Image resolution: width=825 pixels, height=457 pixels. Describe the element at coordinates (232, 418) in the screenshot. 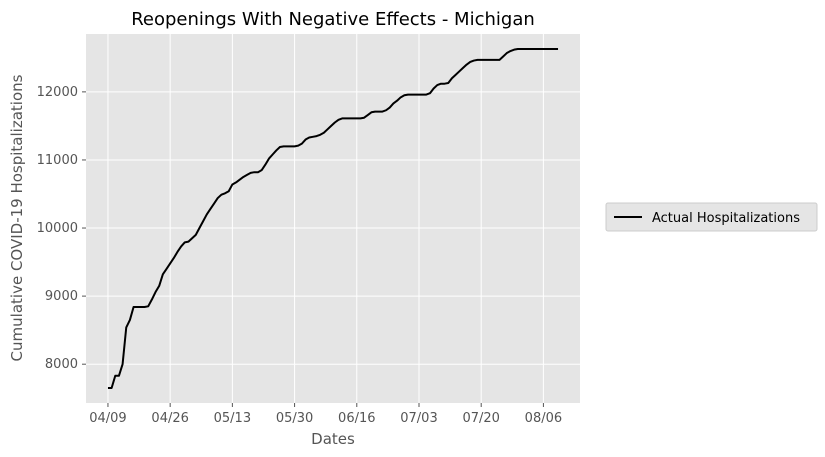

I see `x-tick-label: 05/13` at that location.